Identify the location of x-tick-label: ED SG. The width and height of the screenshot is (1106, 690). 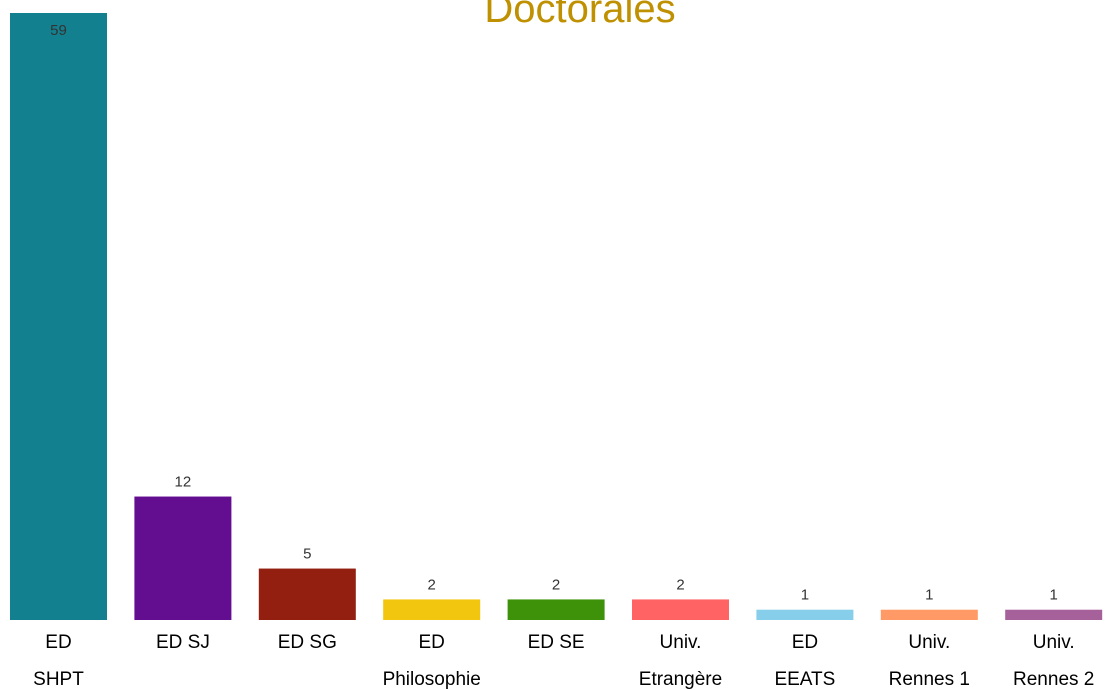
(307, 642).